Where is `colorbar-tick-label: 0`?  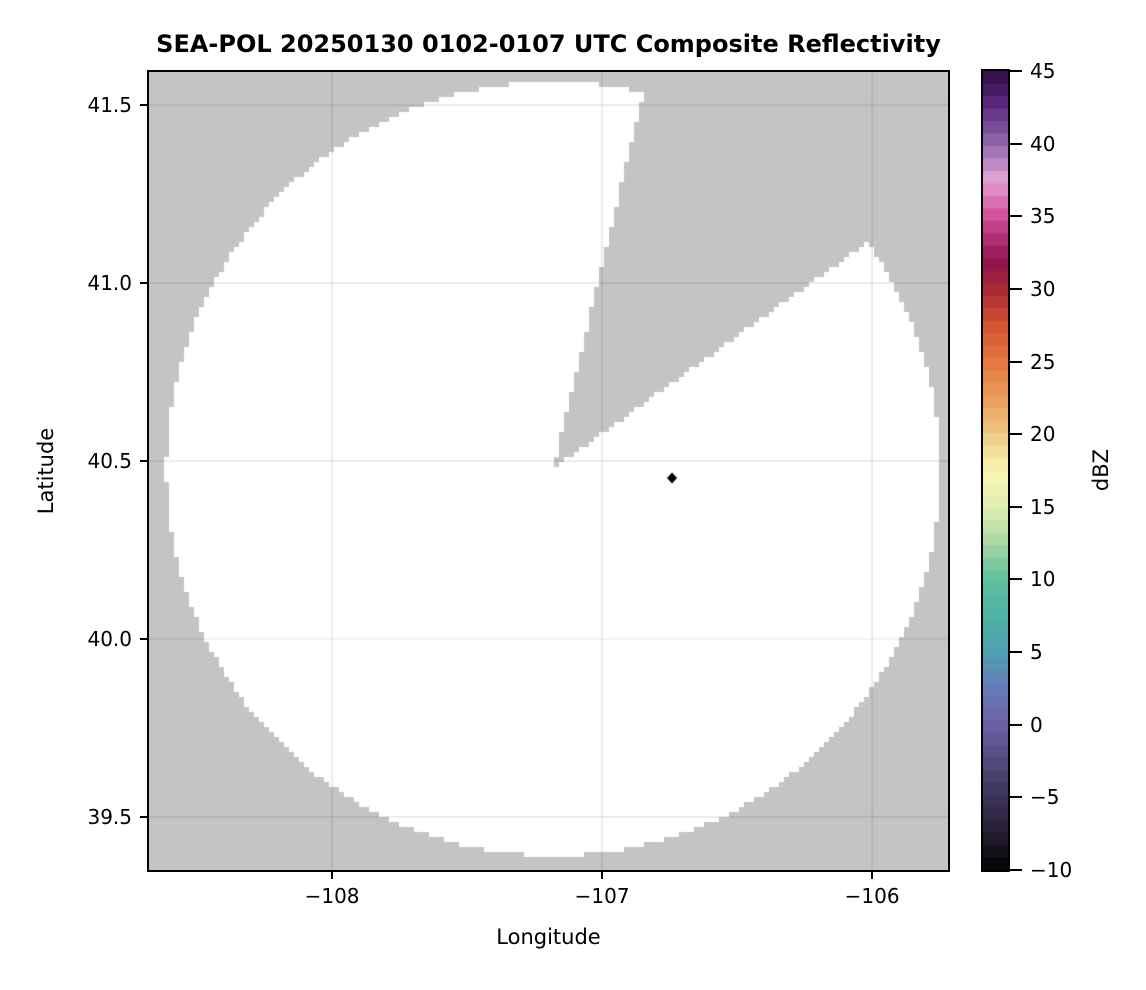 colorbar-tick-label: 0 is located at coordinates (1036, 724).